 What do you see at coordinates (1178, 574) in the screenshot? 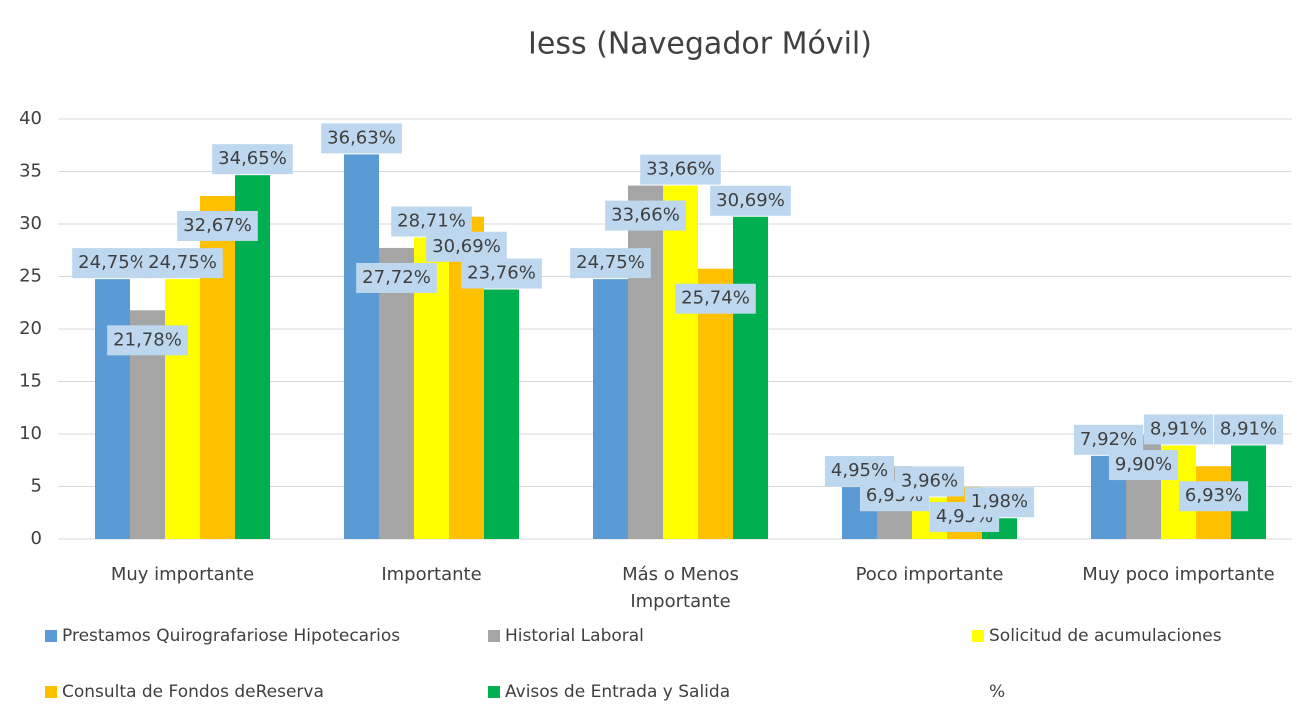
I see `x-tick-label: Muy poco importante` at bounding box center [1178, 574].